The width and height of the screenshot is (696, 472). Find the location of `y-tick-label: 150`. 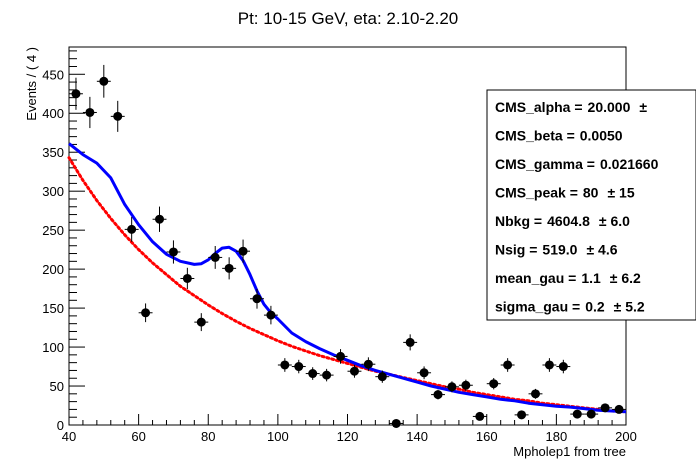

y-tick-label: 150 is located at coordinates (53, 308).